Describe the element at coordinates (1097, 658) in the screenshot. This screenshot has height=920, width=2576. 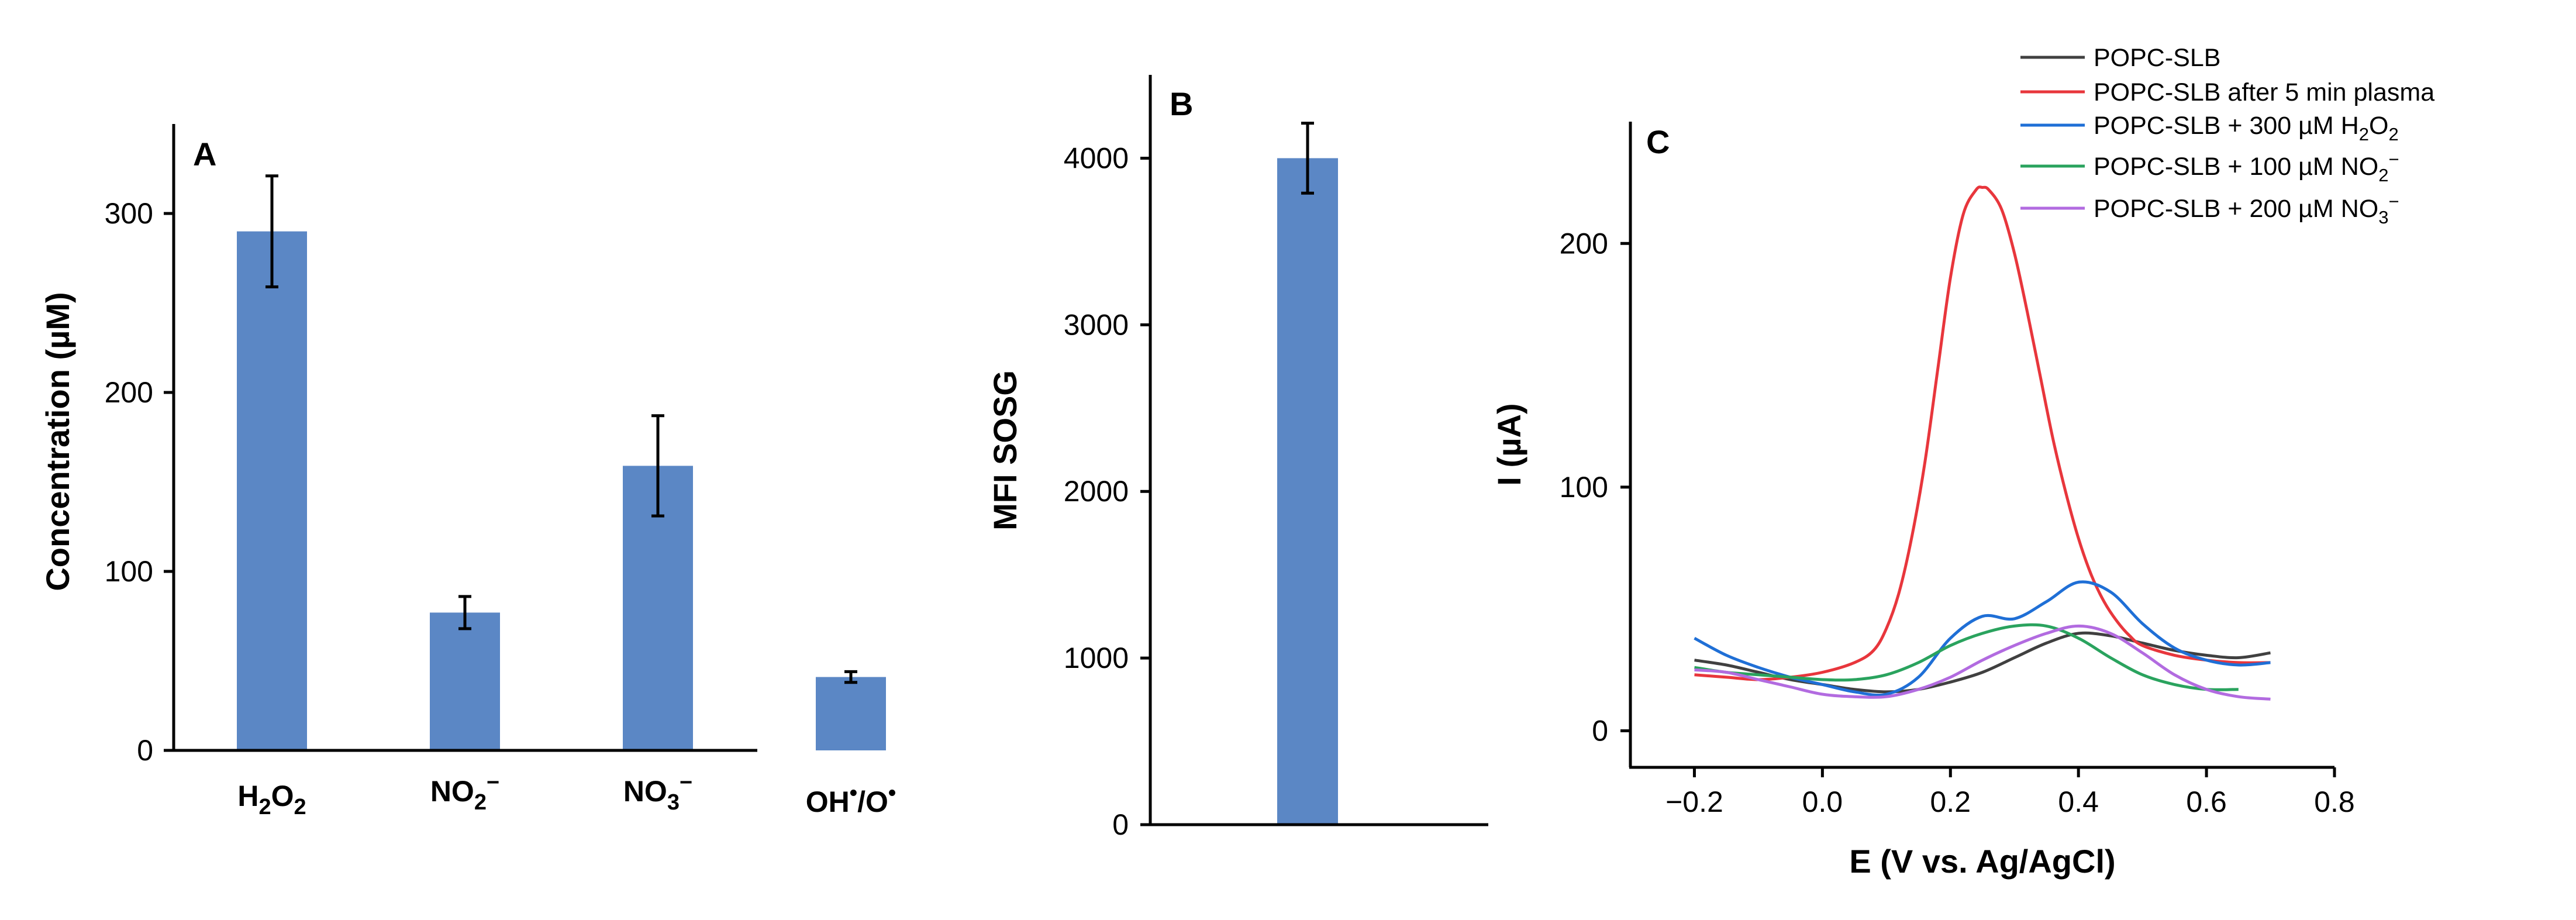
I see `panel-b-y-tick-label-1000: 1000` at that location.